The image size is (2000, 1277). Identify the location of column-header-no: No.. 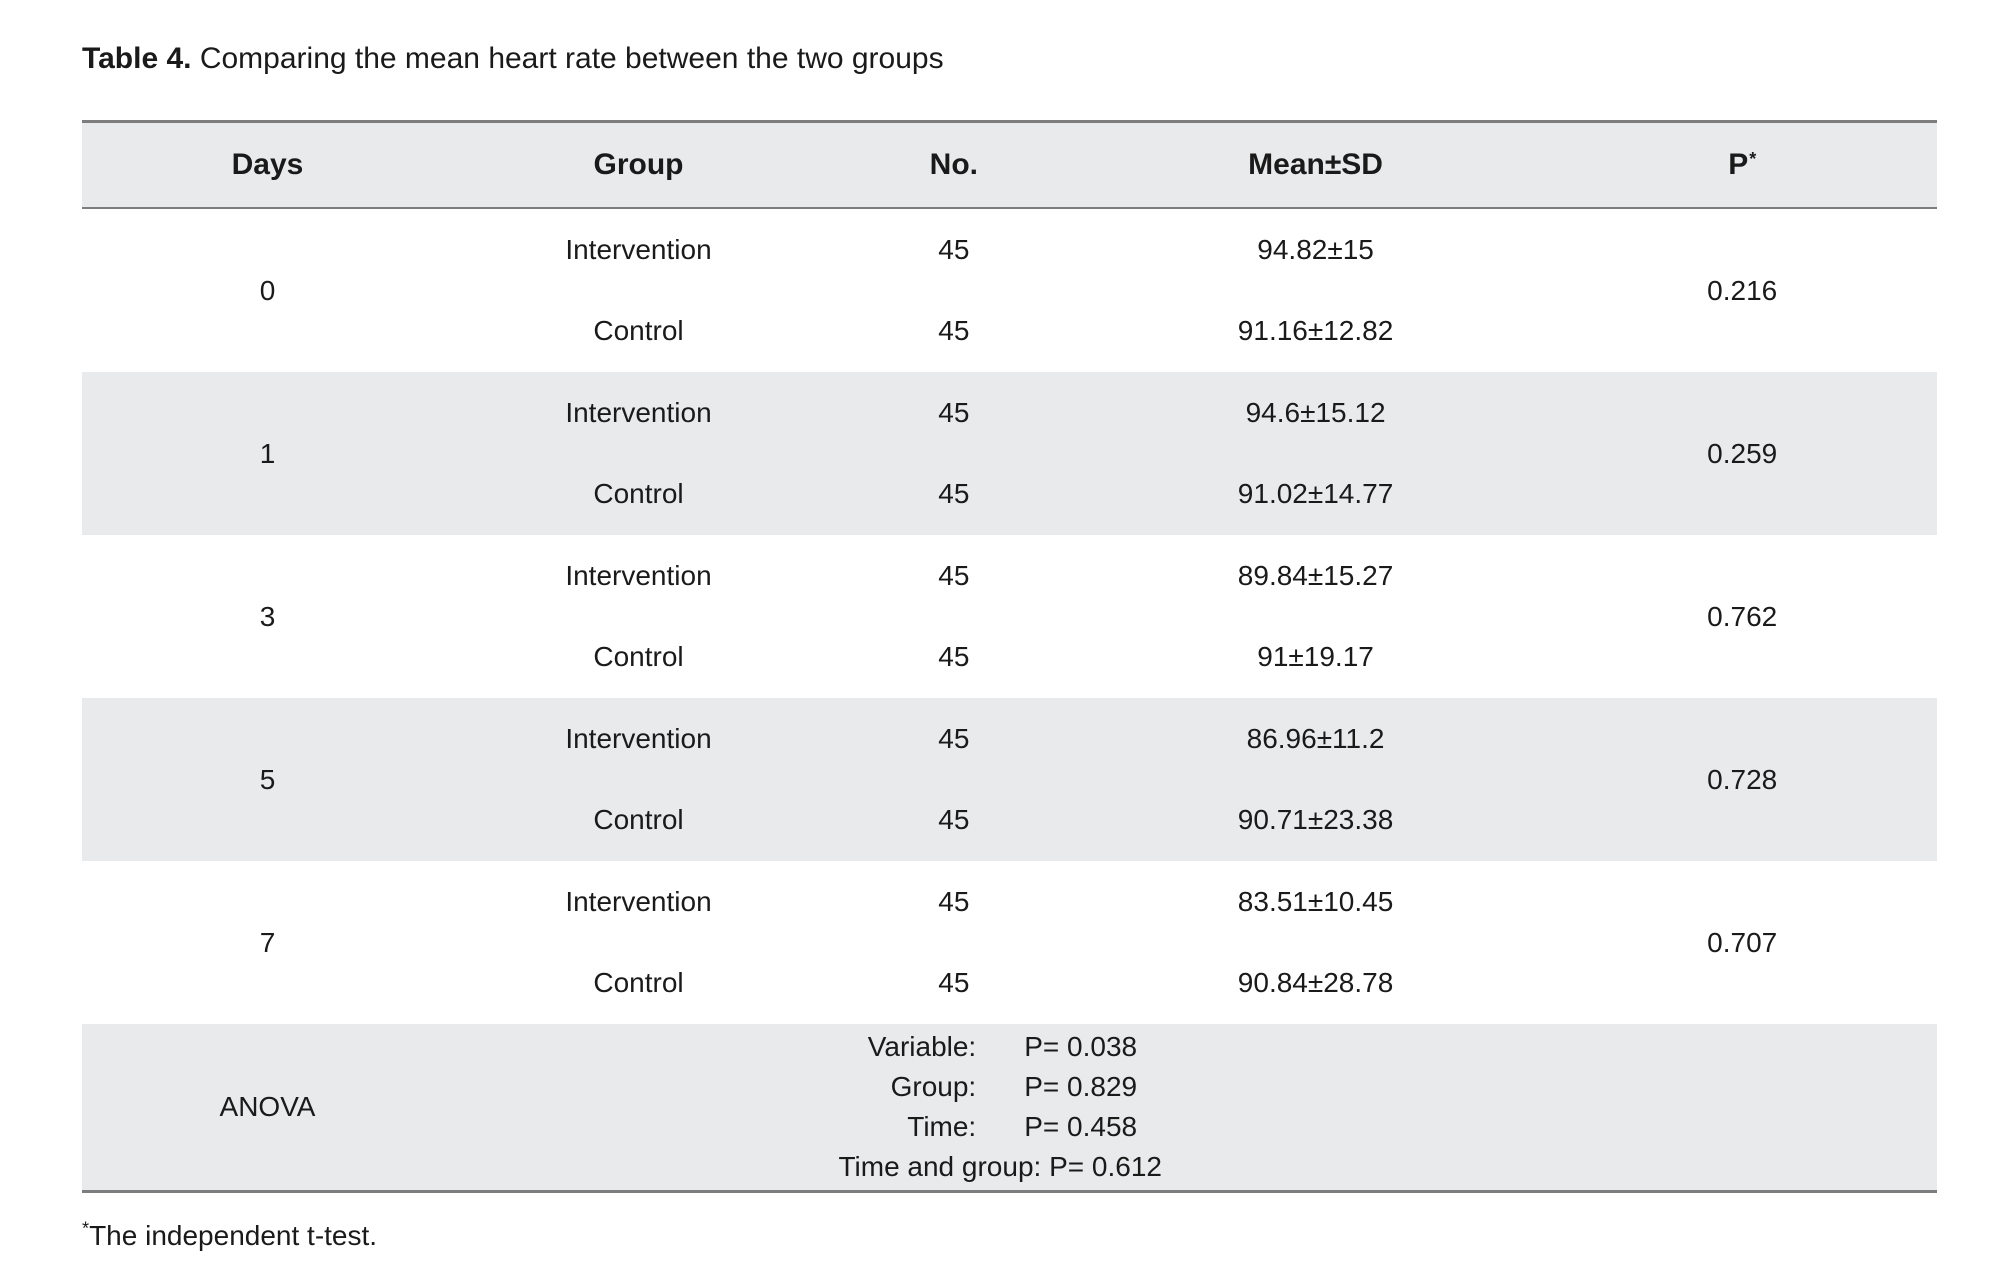
(953, 164).